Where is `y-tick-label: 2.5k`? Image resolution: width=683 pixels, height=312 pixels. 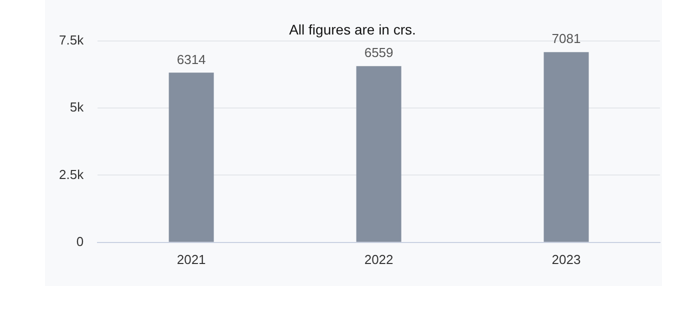 y-tick-label: 2.5k is located at coordinates (71, 174).